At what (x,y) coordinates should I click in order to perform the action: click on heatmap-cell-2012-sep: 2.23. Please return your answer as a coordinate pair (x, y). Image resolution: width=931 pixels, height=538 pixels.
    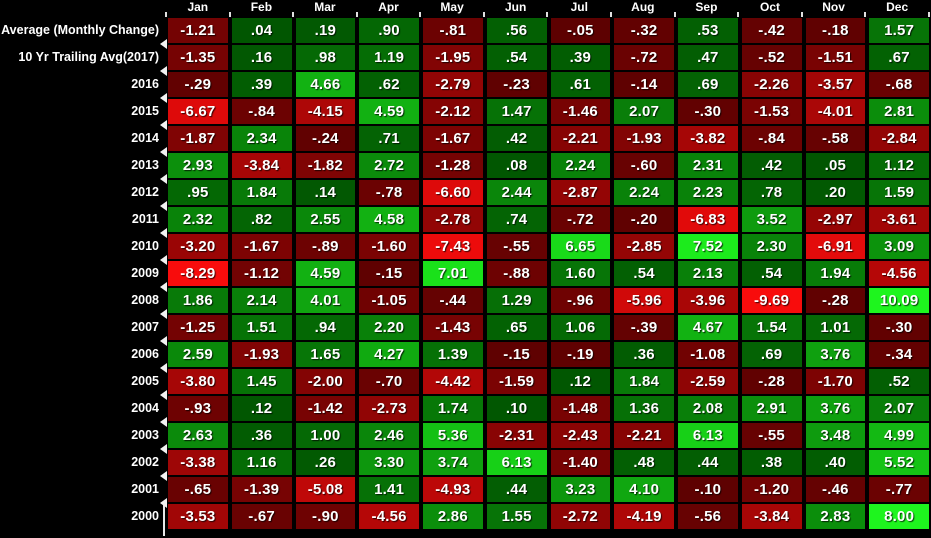
    Looking at the image, I should click on (708, 192).